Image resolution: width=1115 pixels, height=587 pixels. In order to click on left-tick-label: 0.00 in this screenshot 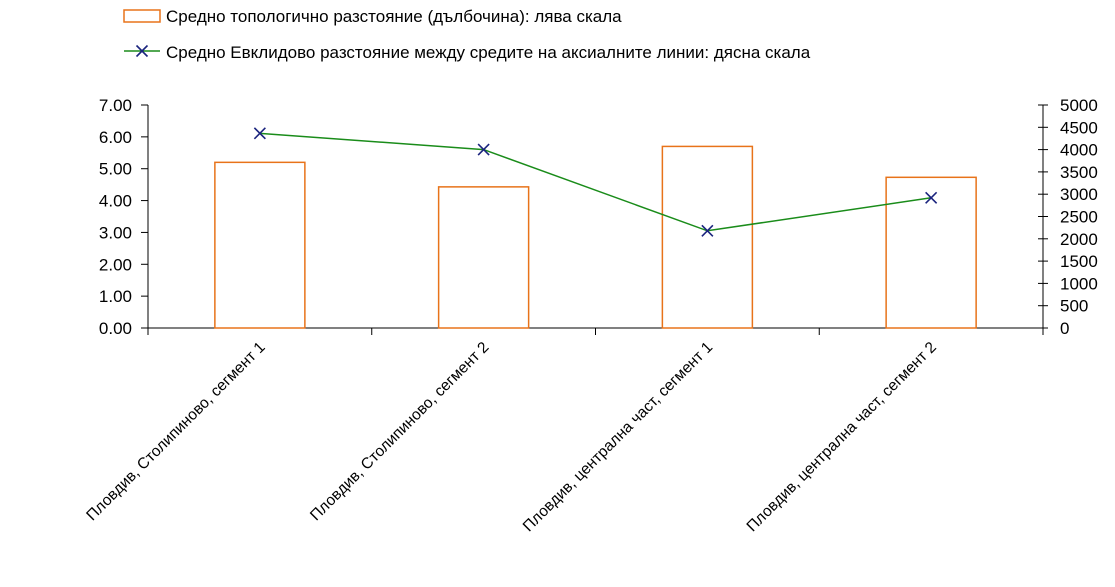, I will do `click(115, 328)`.